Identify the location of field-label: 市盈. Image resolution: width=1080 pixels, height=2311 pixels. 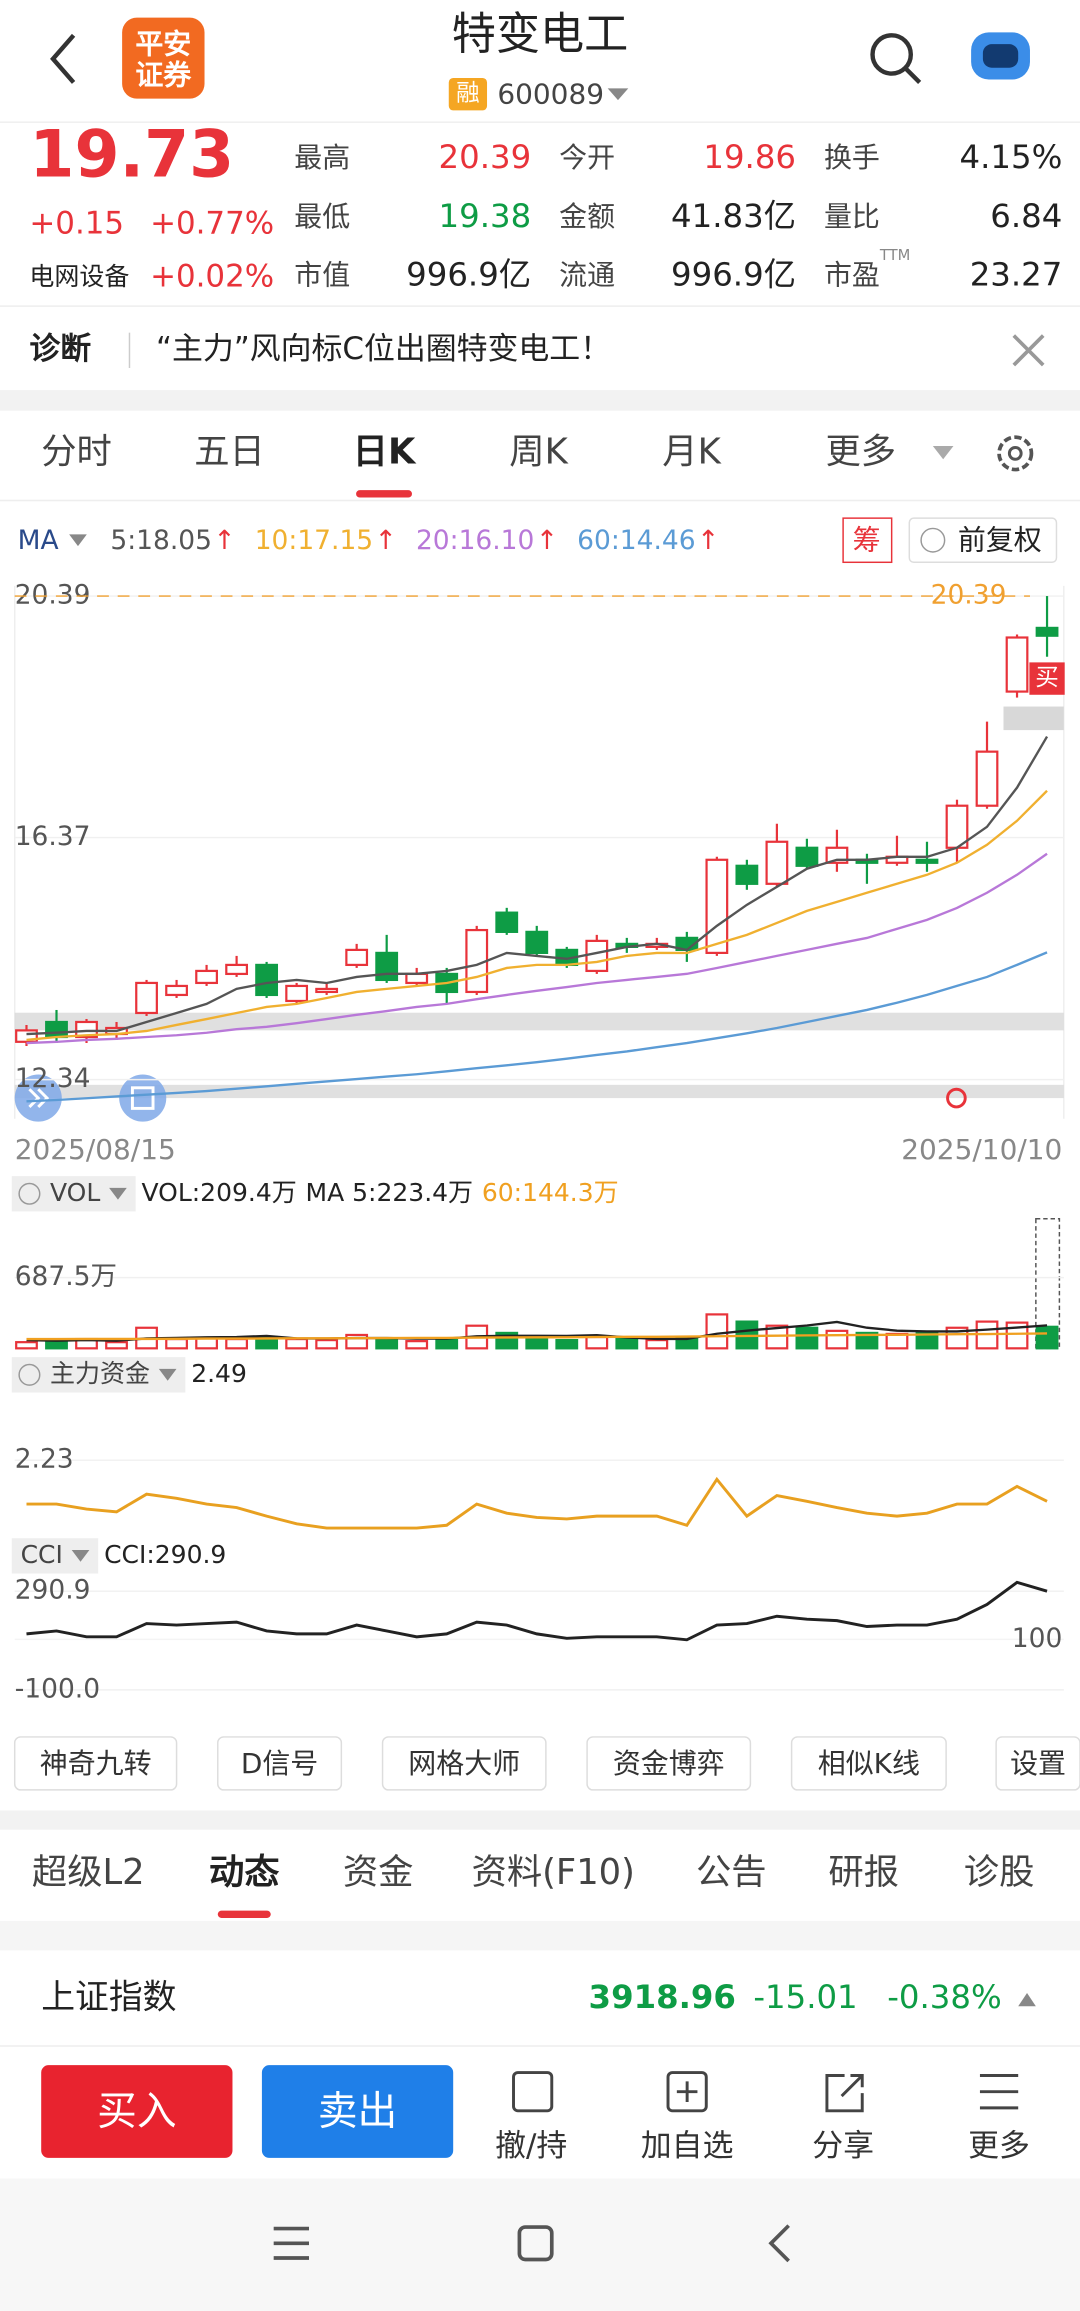
(852, 275).